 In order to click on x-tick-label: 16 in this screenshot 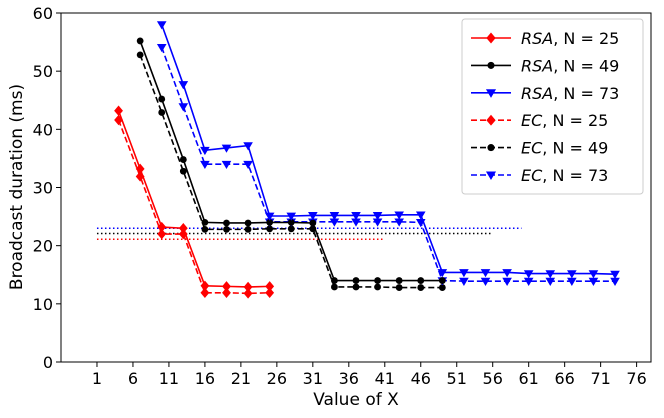, I will do `click(205, 378)`.